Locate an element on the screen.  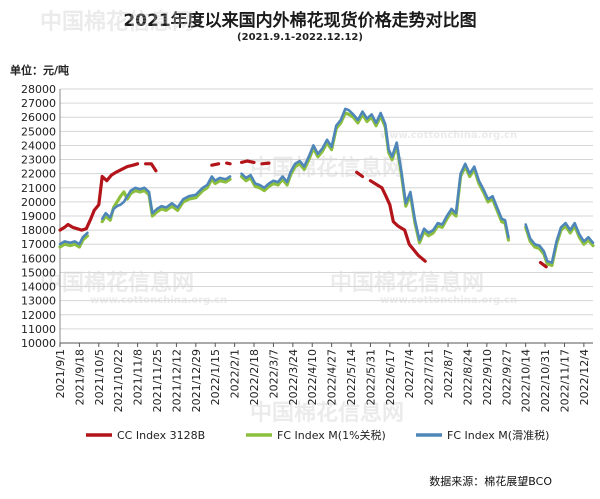
y-tick-label: 15000 is located at coordinates (38, 272).